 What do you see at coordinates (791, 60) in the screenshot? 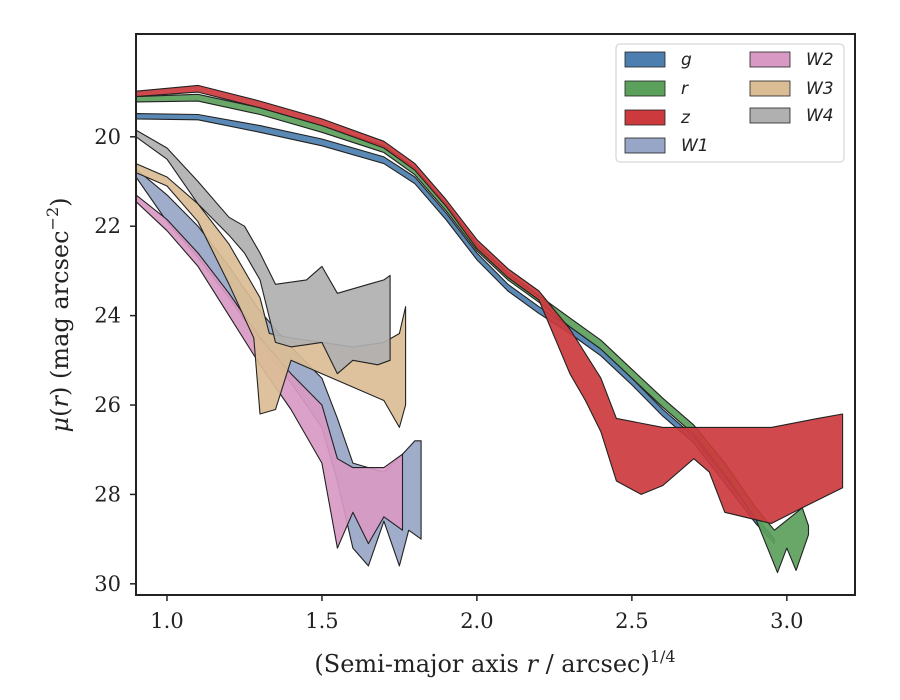
I see `legend-item-W2: W2` at bounding box center [791, 60].